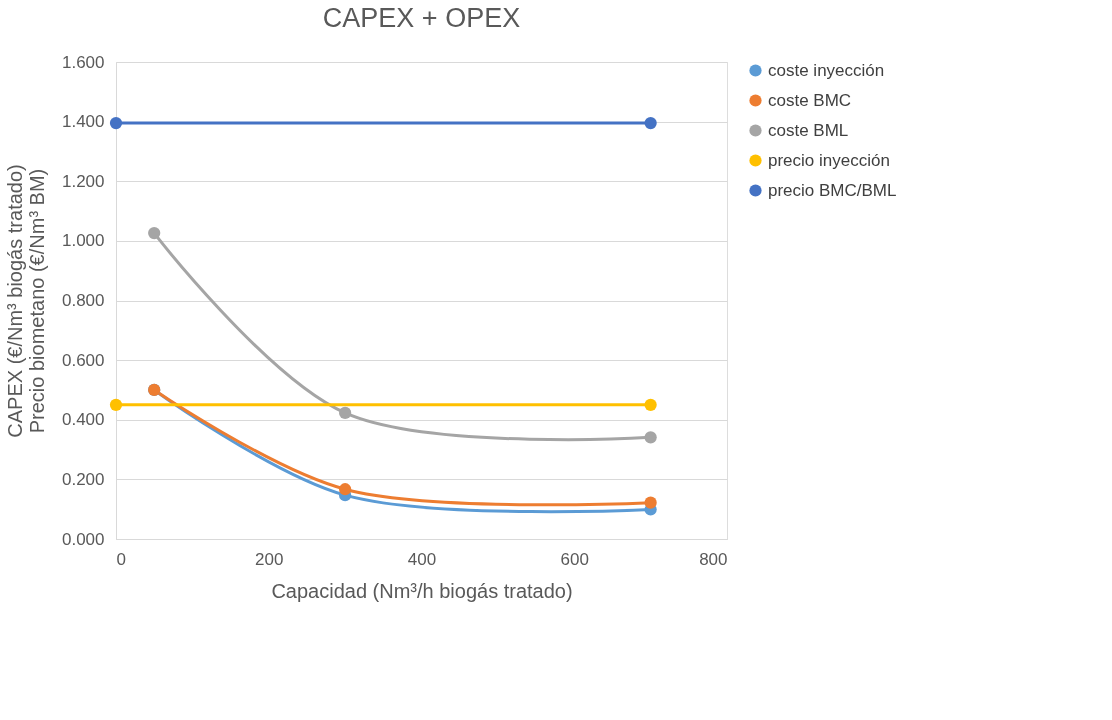 Image resolution: width=1112 pixels, height=720 pixels. What do you see at coordinates (83, 241) in the screenshot?
I see `y-tick-label: 1.000` at bounding box center [83, 241].